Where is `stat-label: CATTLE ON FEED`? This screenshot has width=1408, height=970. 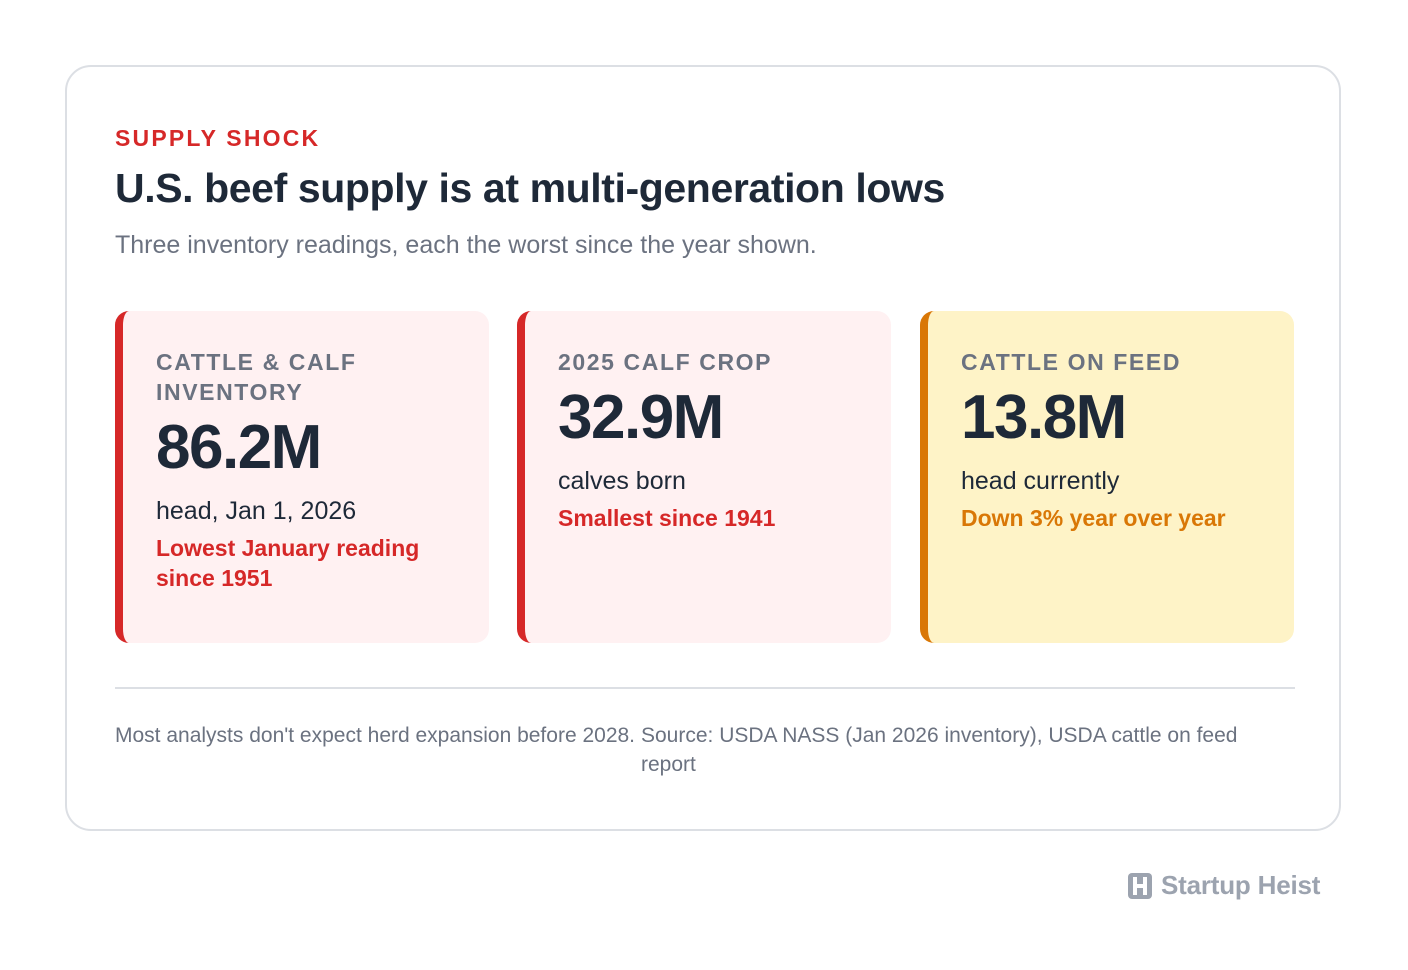 stat-label: CATTLE ON FEED is located at coordinates (1071, 362).